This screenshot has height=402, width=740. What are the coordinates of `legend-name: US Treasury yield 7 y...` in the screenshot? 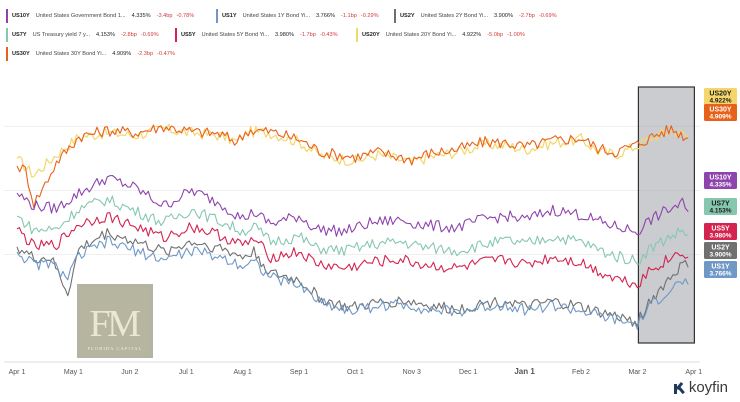 It's located at (61, 35).